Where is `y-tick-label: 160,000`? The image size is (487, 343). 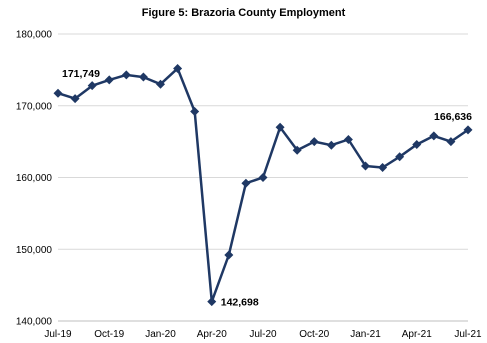
y-tick-label: 160,000 is located at coordinates (34, 178).